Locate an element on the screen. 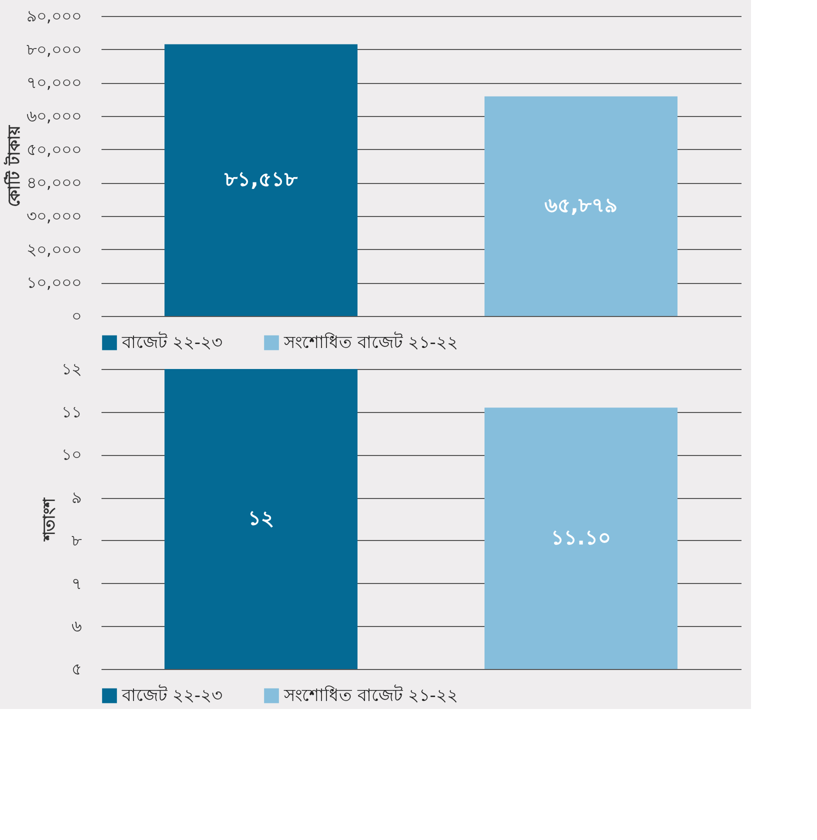 The width and height of the screenshot is (817, 840). y-tick-label: ১০,০০০ is located at coordinates (54, 282).